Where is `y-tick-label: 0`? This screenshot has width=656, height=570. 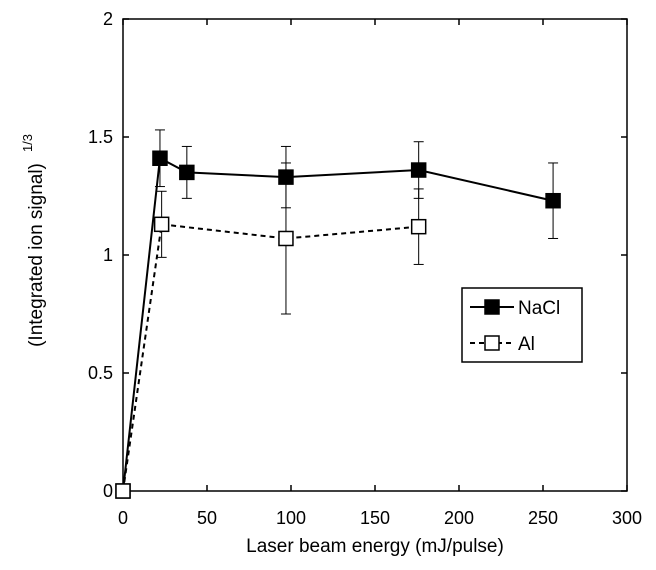
y-tick-label: 0 is located at coordinates (108, 491).